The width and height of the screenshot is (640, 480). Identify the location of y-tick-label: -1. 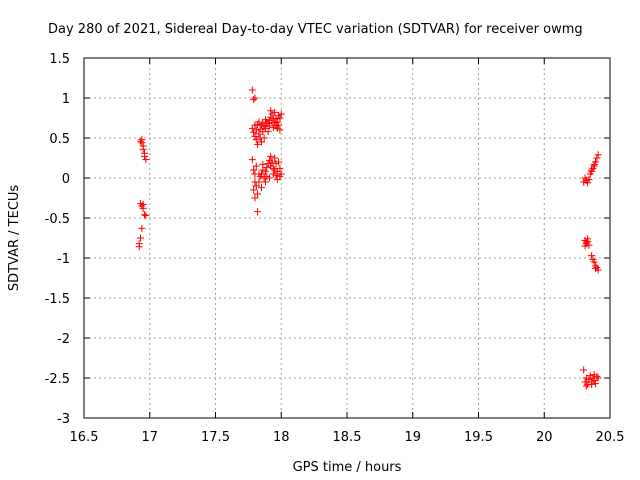
(63, 259).